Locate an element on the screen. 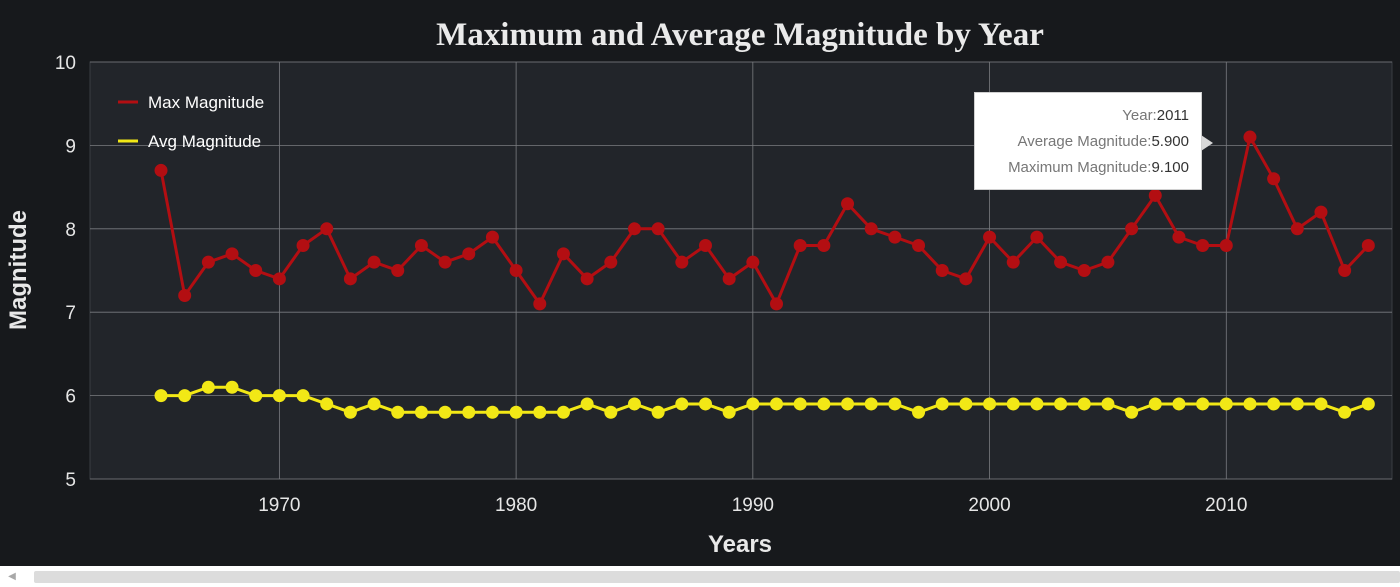 This screenshot has height=587, width=1400. scroll-left-arrow-icon: ◀ is located at coordinates (12, 576).